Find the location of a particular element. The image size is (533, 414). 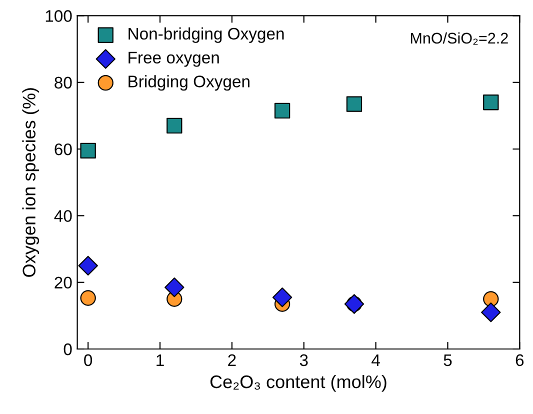

x-tick-label: 5 is located at coordinates (448, 360).